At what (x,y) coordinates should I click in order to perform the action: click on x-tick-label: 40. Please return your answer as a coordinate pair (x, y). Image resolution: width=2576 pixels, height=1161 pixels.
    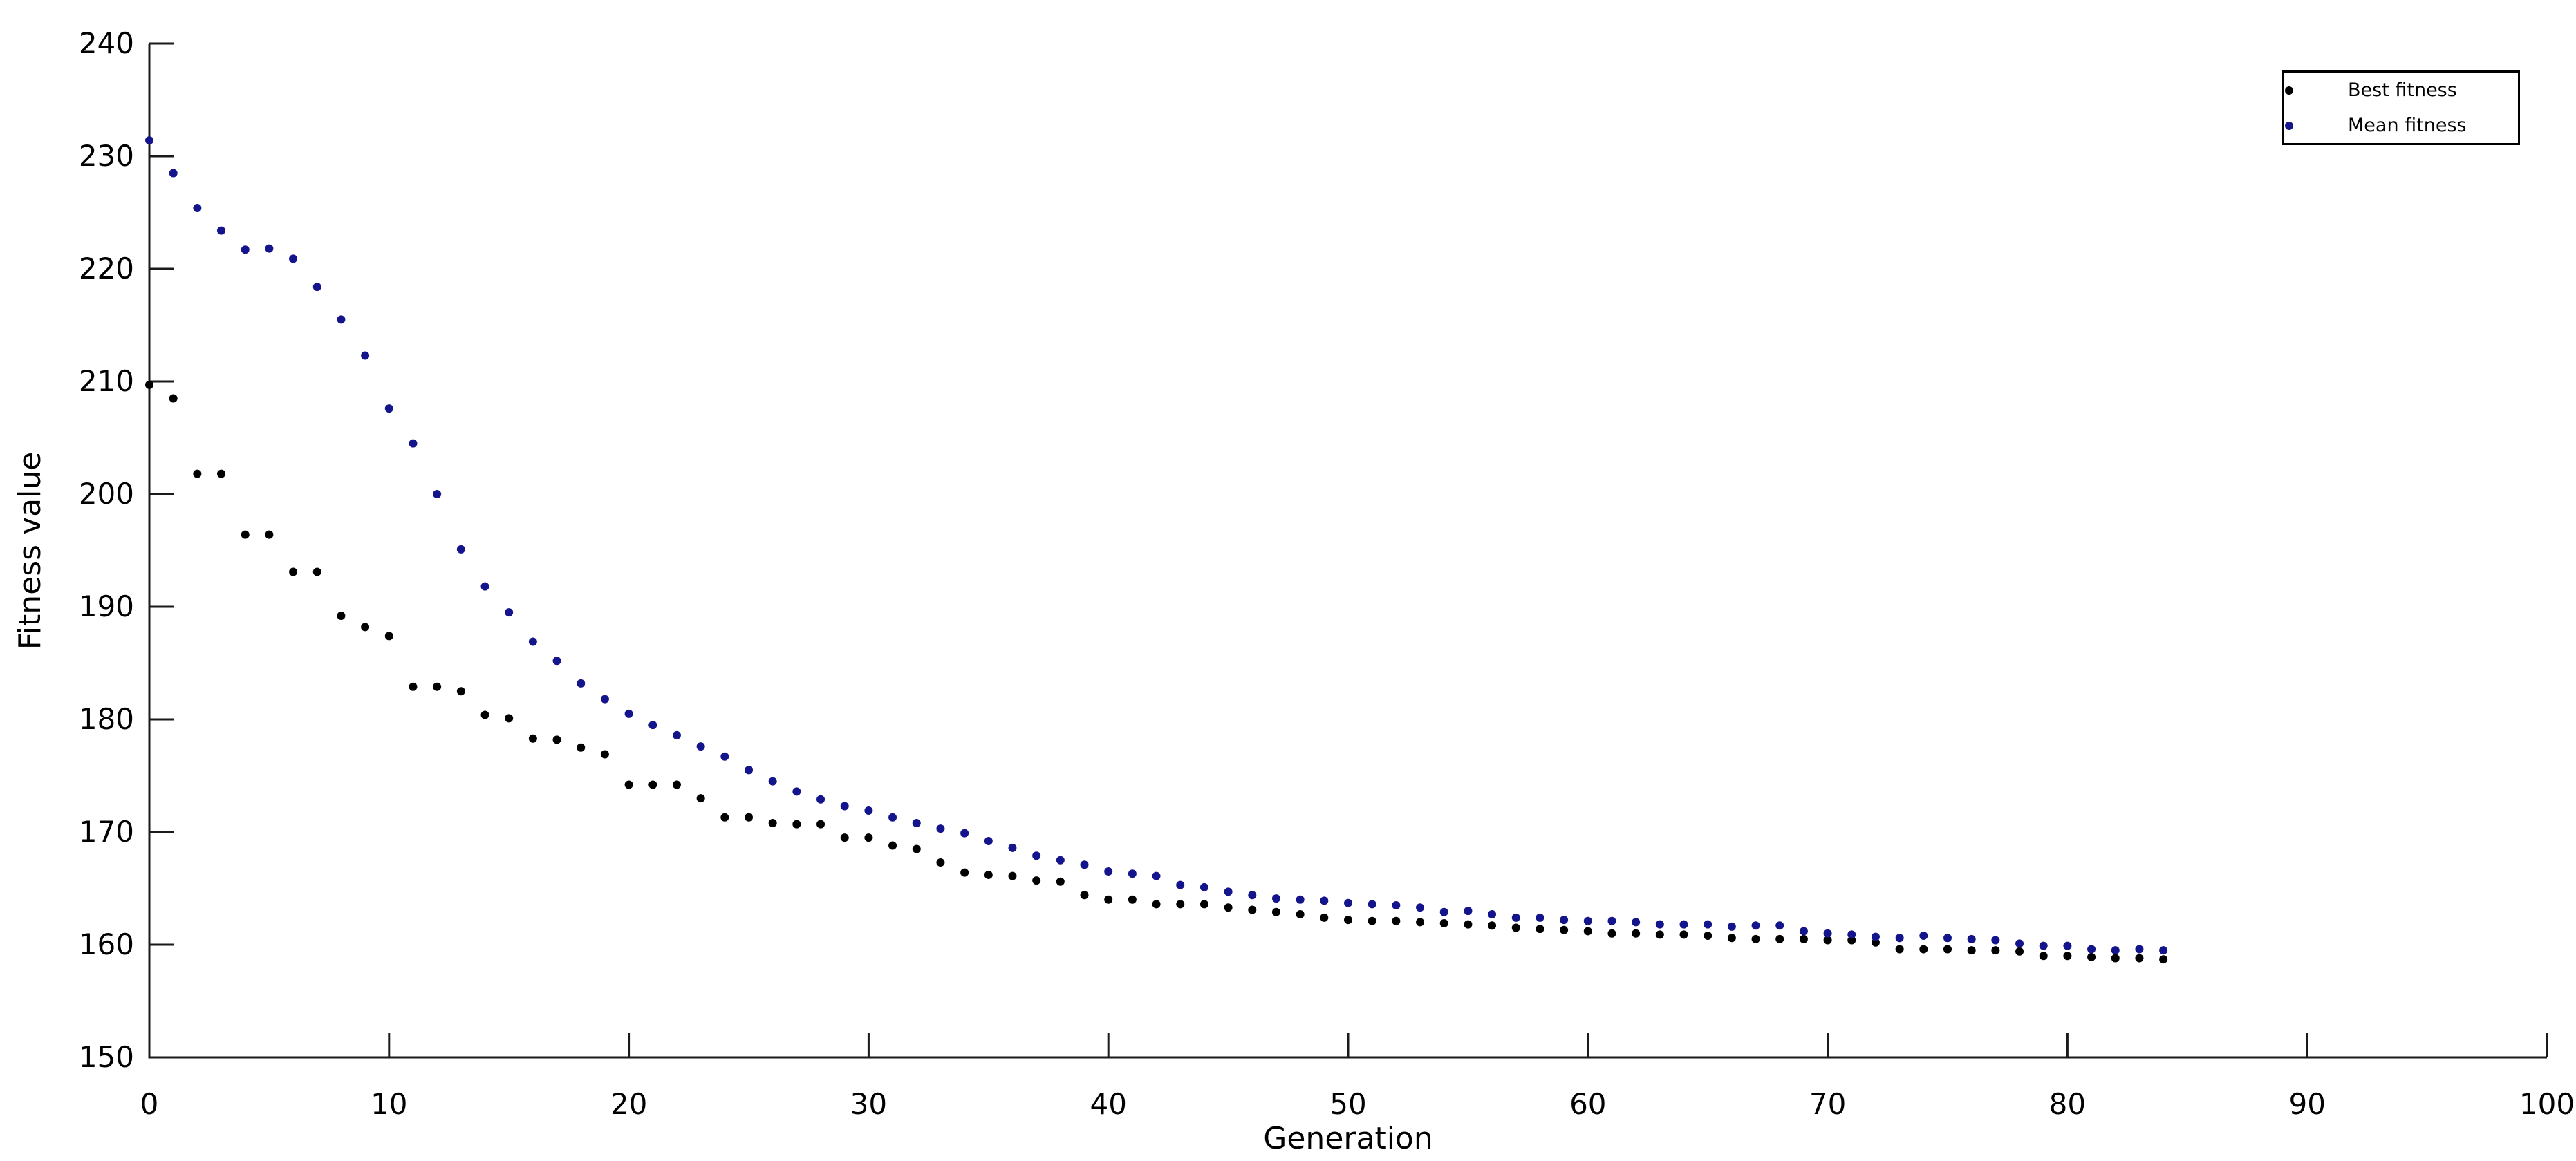
    Looking at the image, I should click on (1108, 1104).